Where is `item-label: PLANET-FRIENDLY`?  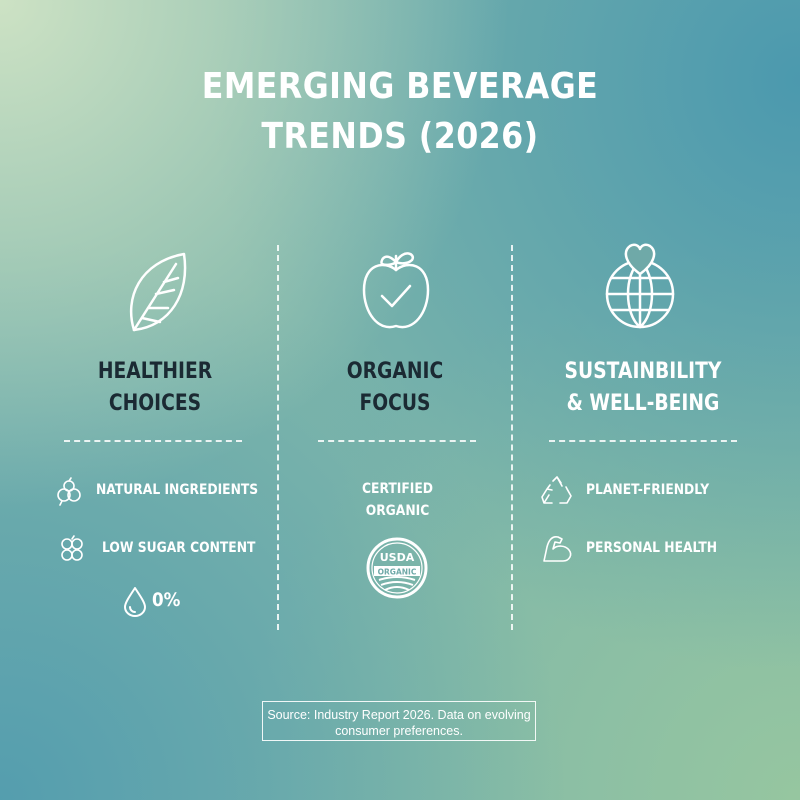
item-label: PLANET-FRIENDLY is located at coordinates (648, 490).